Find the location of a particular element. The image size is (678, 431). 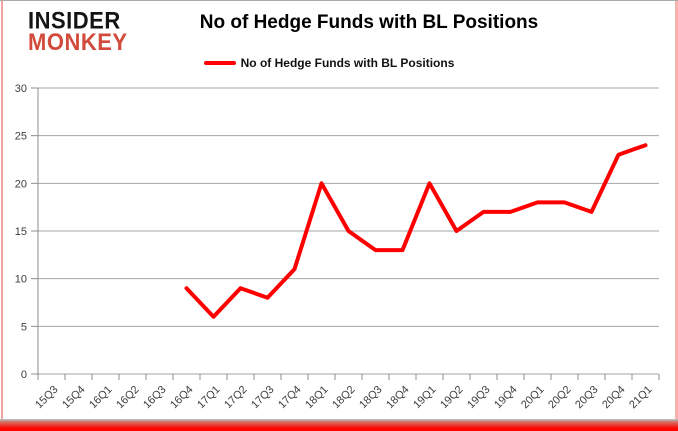

logo-insider-text: INSIDER is located at coordinates (74, 20).